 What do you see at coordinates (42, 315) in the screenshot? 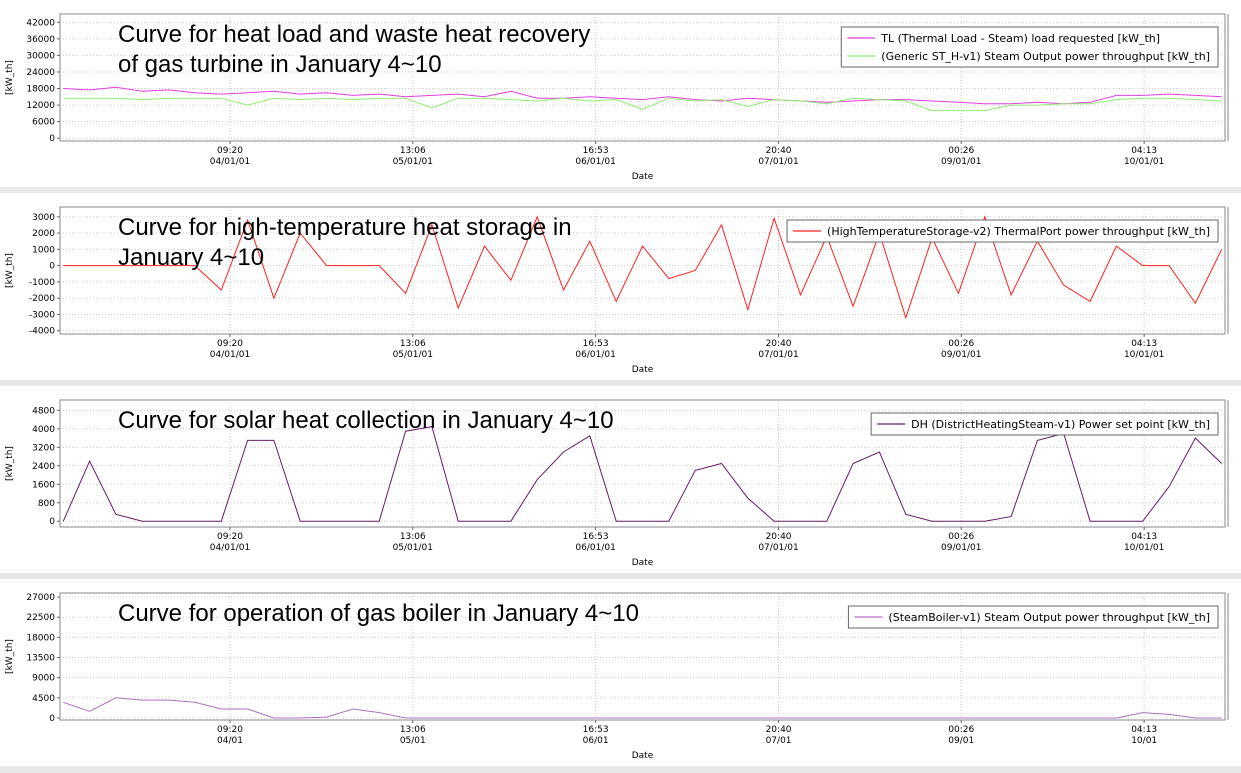
I see `y-tick-label: -3000` at bounding box center [42, 315].